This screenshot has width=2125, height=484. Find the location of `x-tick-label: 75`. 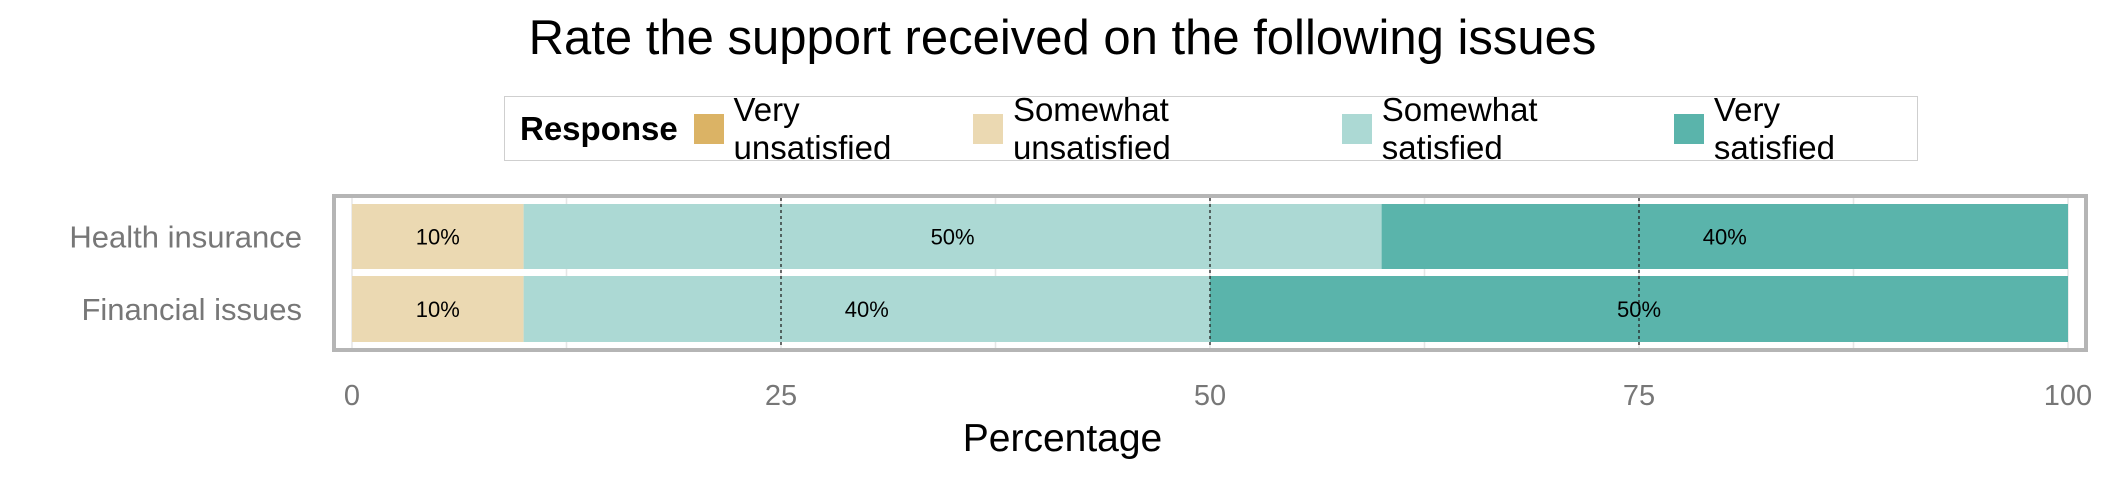

x-tick-label: 75 is located at coordinates (1639, 395).